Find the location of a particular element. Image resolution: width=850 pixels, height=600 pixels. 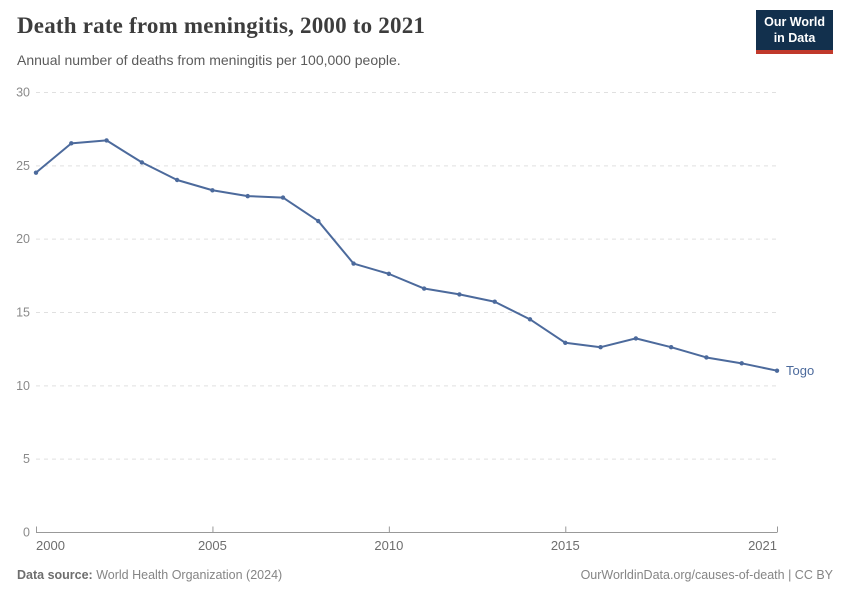

data-point-2016 is located at coordinates (600, 347).